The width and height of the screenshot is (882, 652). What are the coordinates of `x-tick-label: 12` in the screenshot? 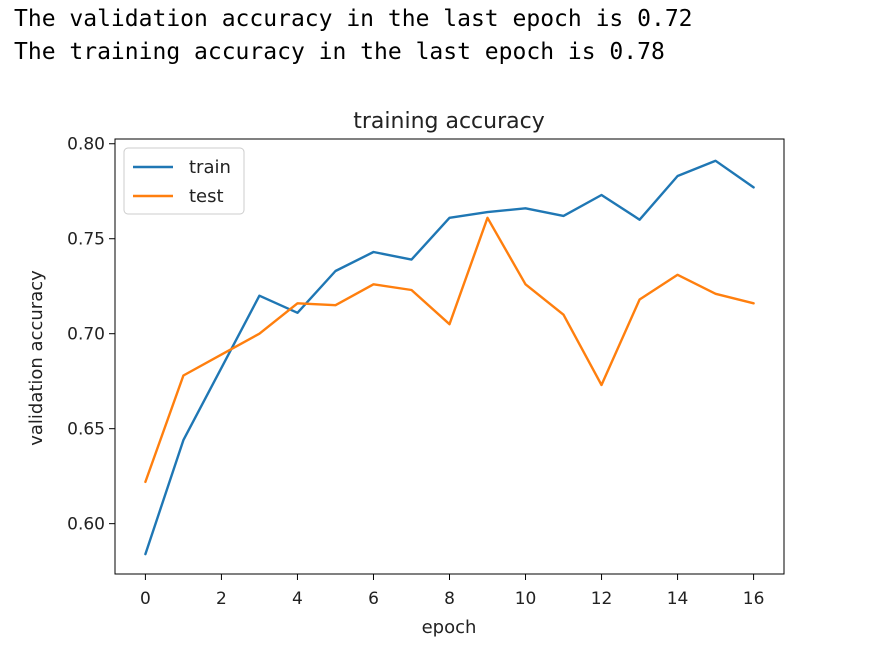 It's located at (602, 599).